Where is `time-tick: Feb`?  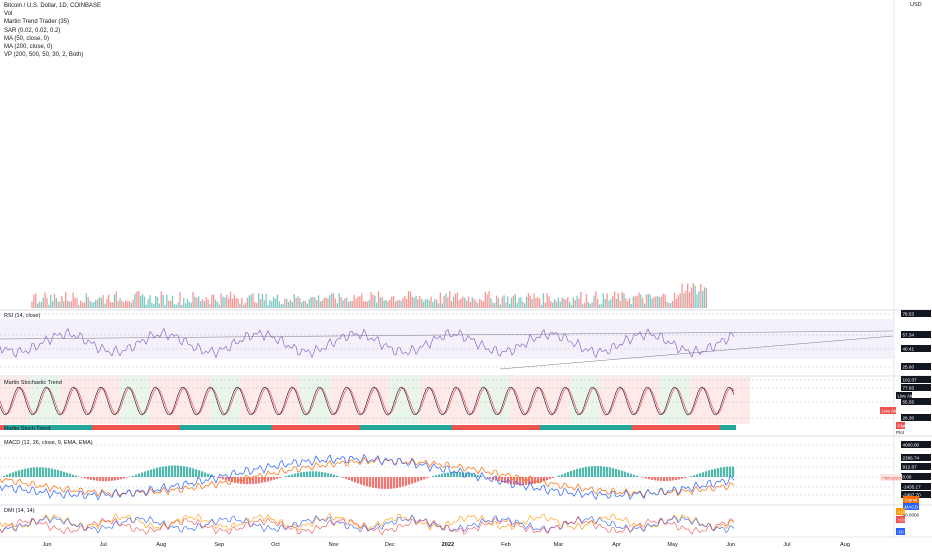 time-tick: Feb is located at coordinates (506, 545).